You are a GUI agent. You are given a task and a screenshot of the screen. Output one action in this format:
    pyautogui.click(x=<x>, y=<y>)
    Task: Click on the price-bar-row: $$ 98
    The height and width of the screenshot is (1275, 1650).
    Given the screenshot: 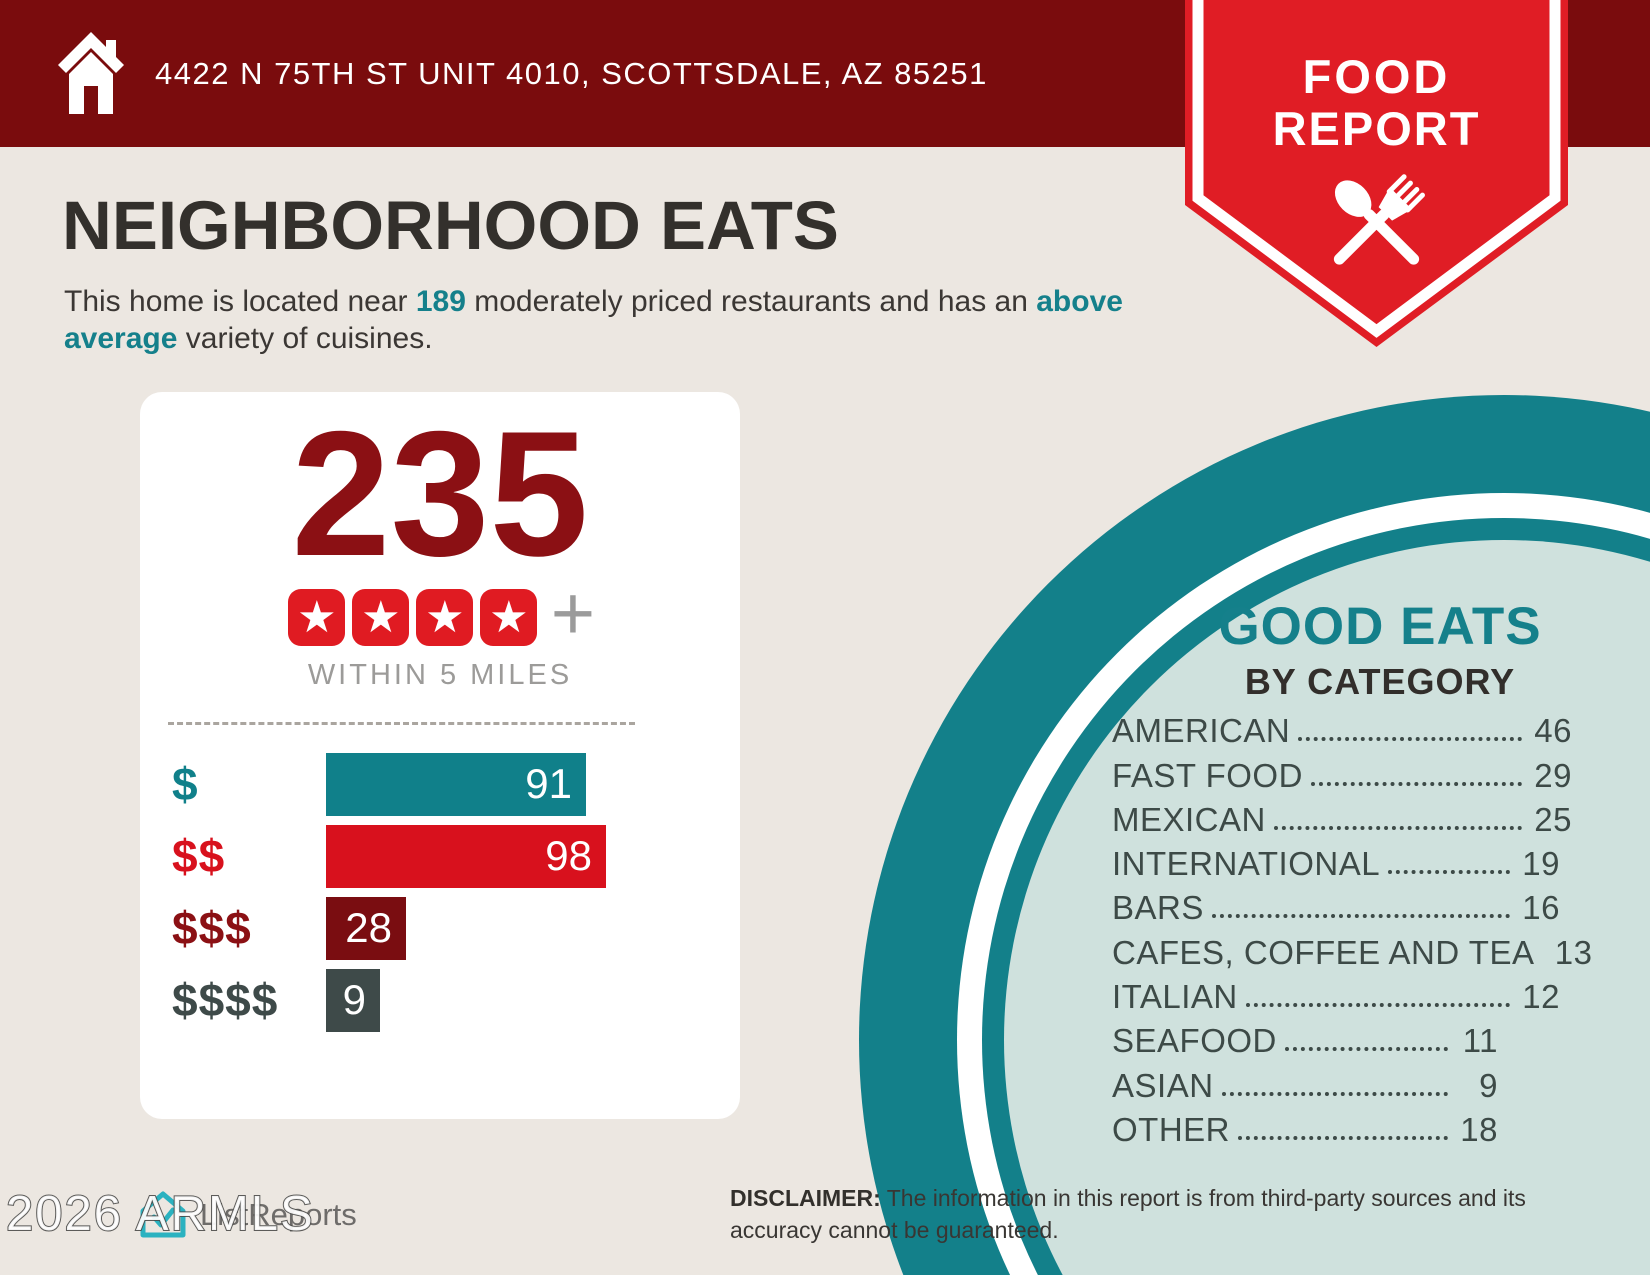 What is the action you would take?
    pyautogui.click(x=440, y=856)
    